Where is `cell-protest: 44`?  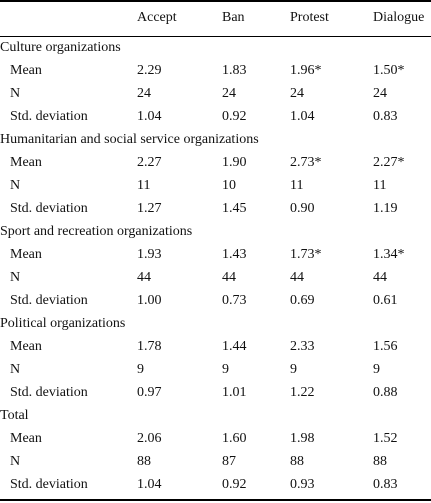 cell-protest: 44 is located at coordinates (297, 277).